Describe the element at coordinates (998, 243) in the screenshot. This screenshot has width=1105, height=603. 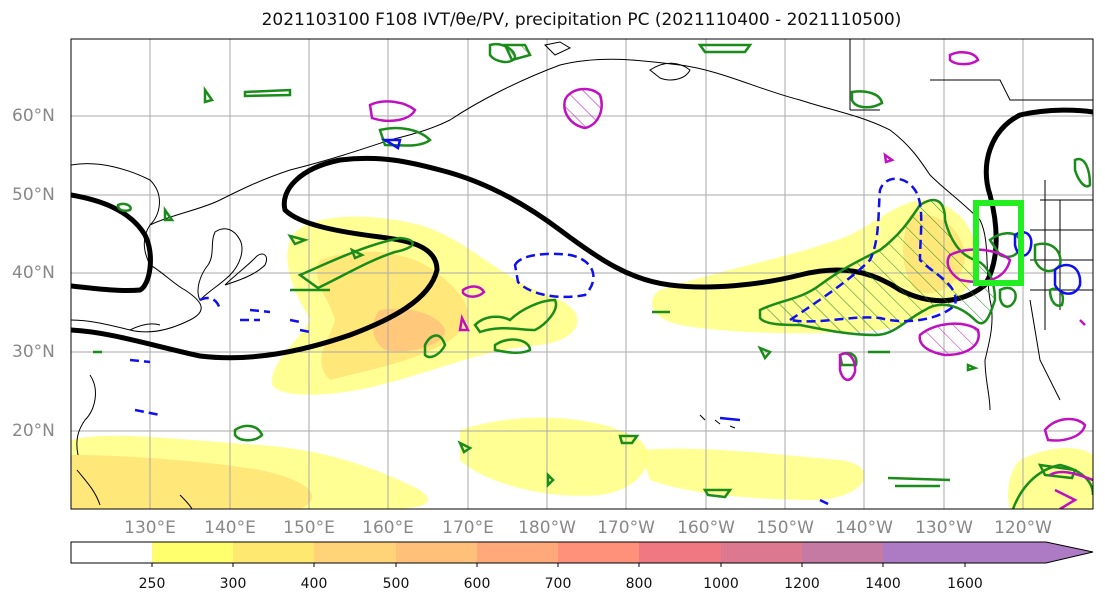
I see `target-region-box` at that location.